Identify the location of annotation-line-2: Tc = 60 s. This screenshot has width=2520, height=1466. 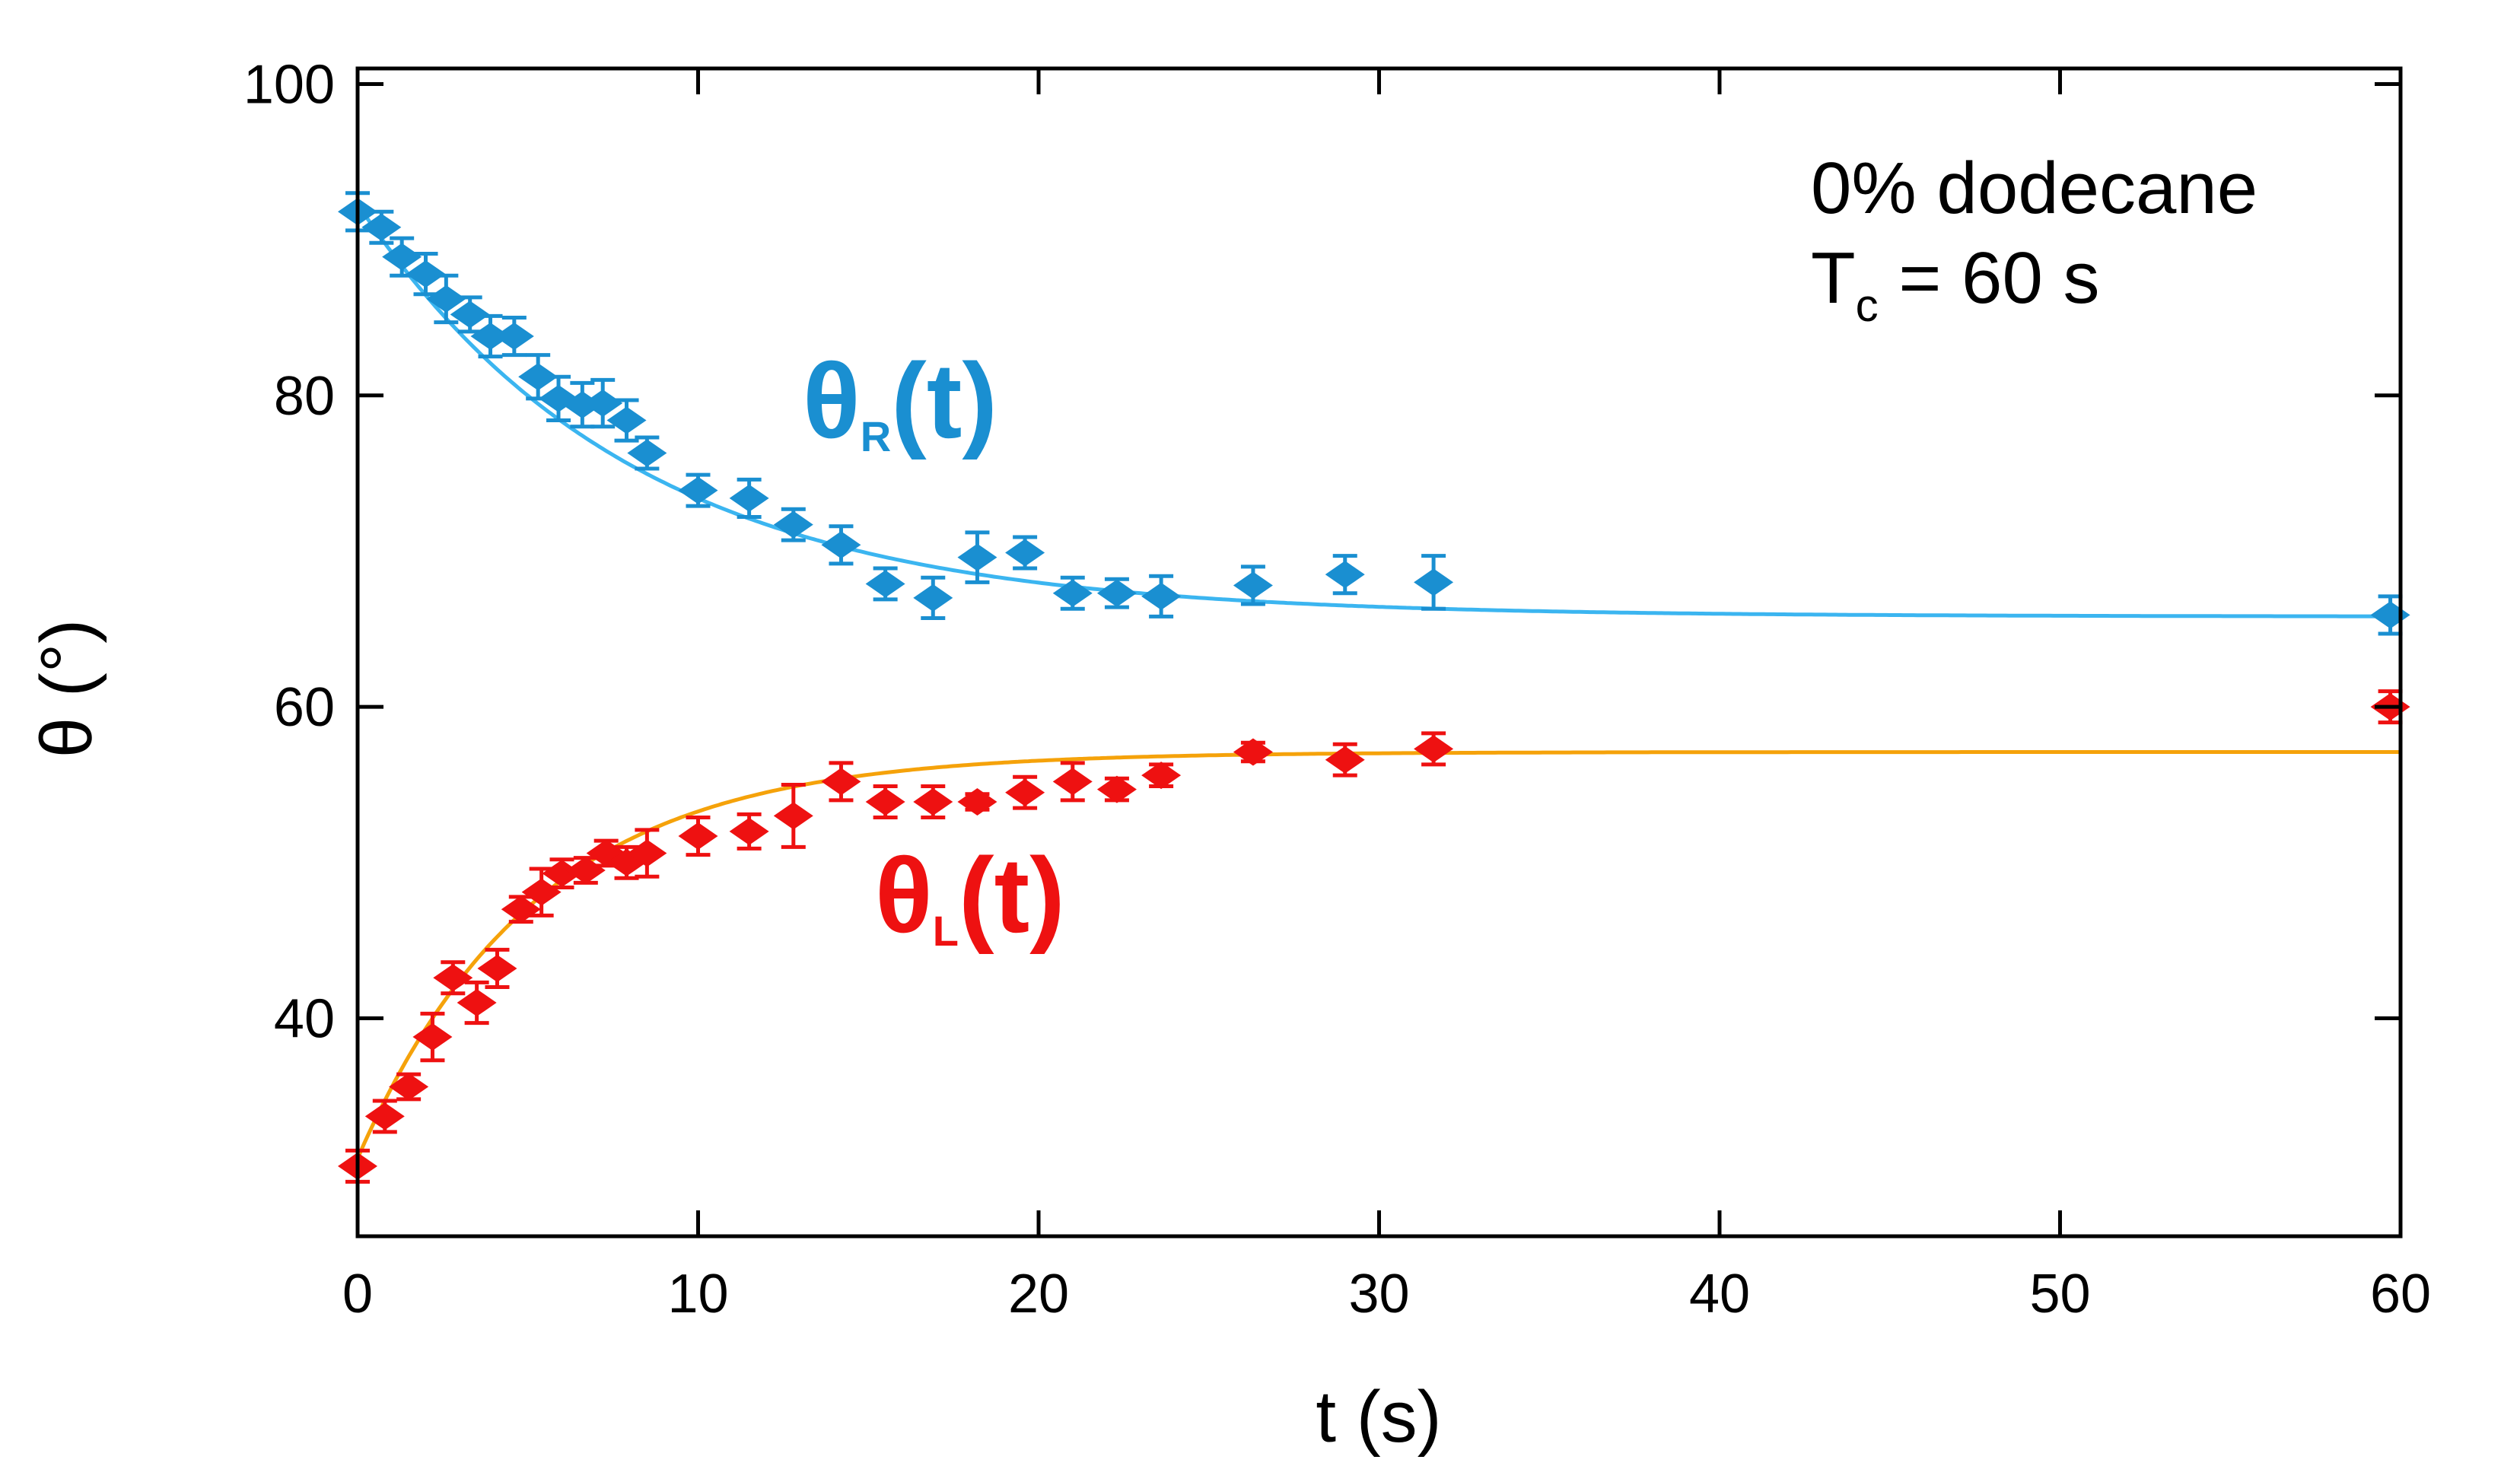
(1956, 284).